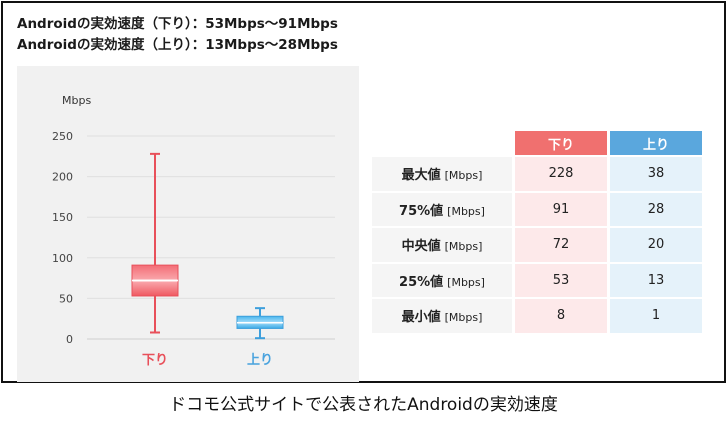  I want to click on upload-value: 13, so click(656, 280).